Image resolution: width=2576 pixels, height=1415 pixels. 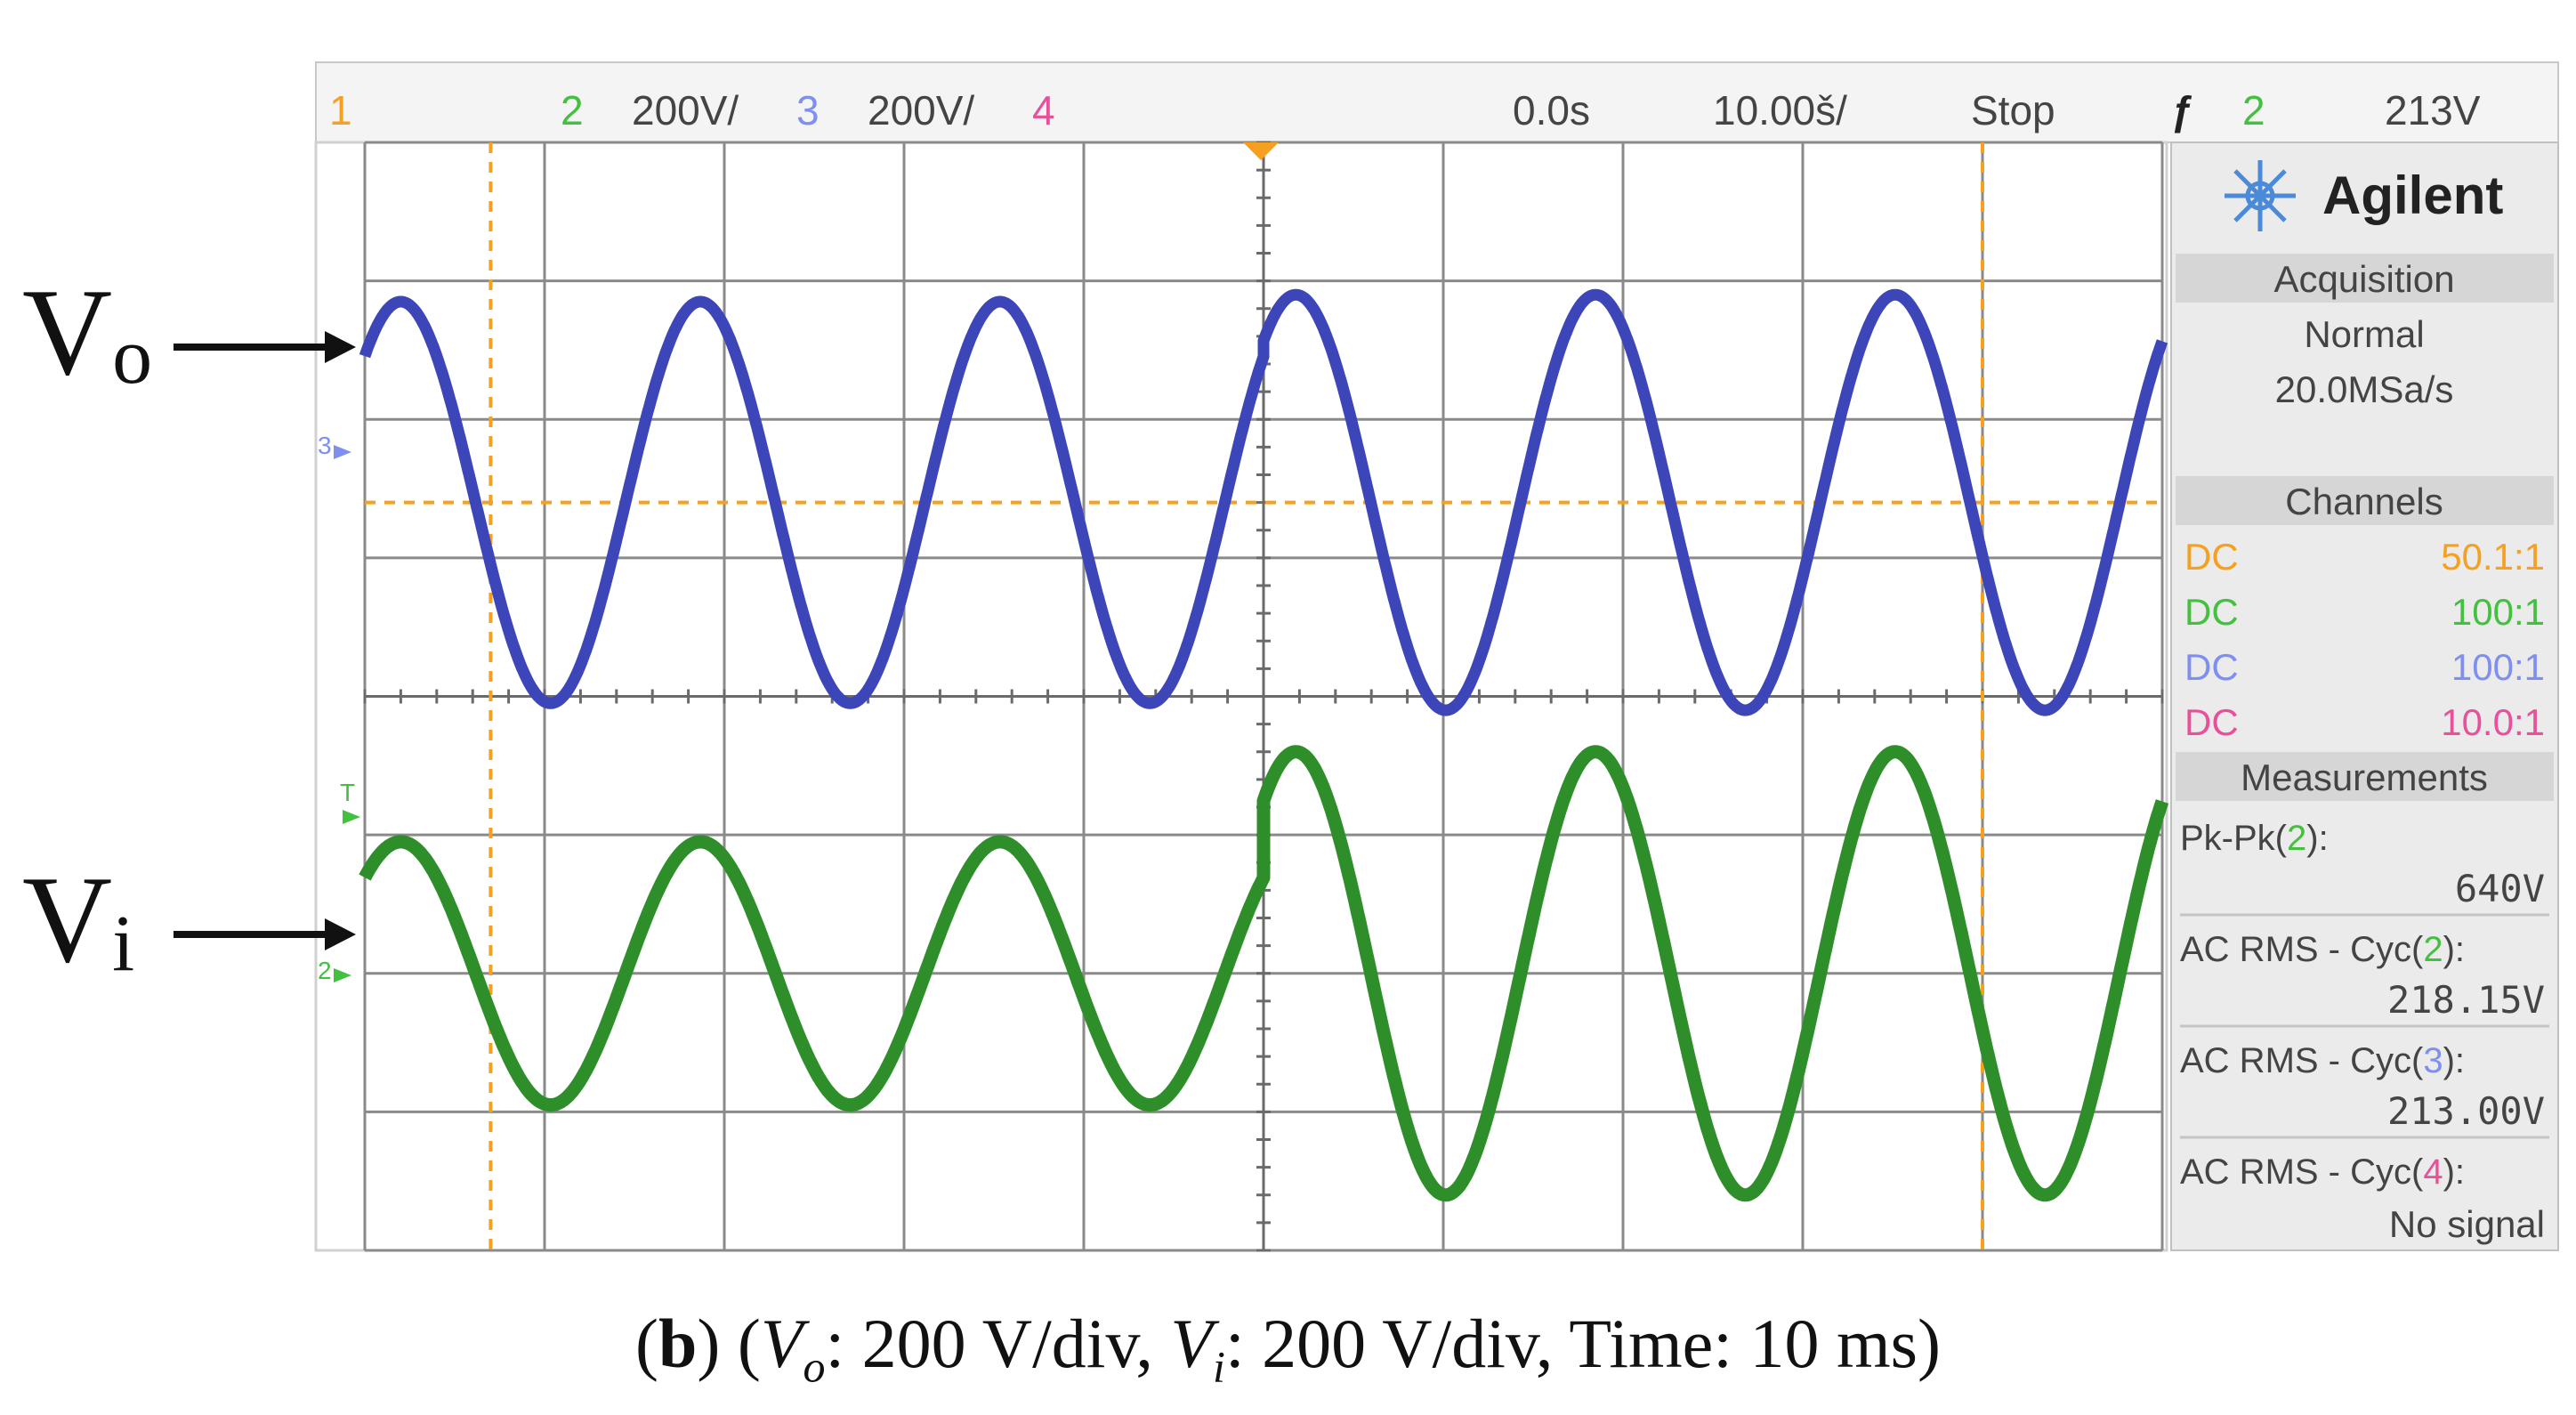 I want to click on caption-close: ) (, so click(x=729, y=1343).